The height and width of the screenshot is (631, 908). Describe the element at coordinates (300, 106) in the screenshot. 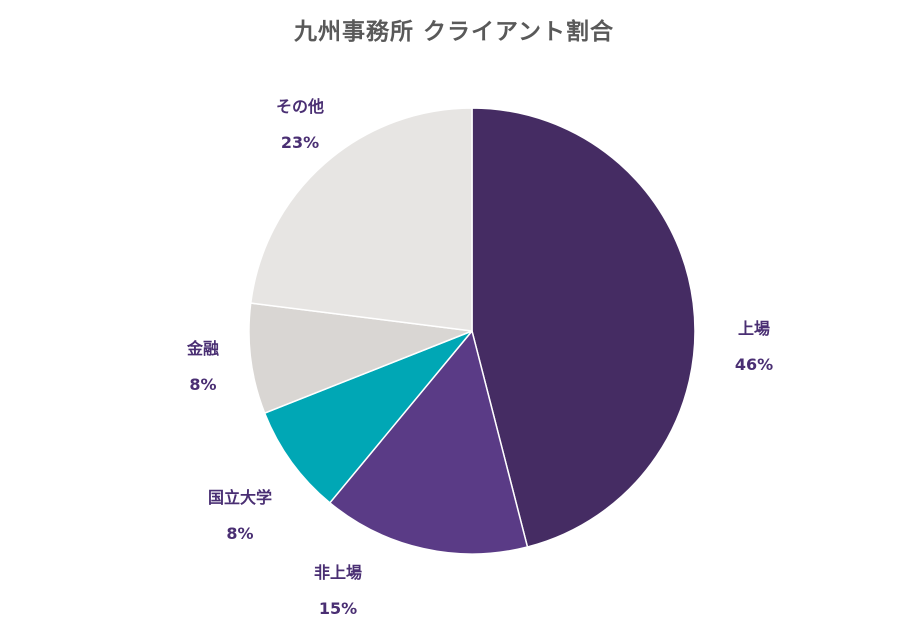

I see `slice-label-name: その他` at that location.